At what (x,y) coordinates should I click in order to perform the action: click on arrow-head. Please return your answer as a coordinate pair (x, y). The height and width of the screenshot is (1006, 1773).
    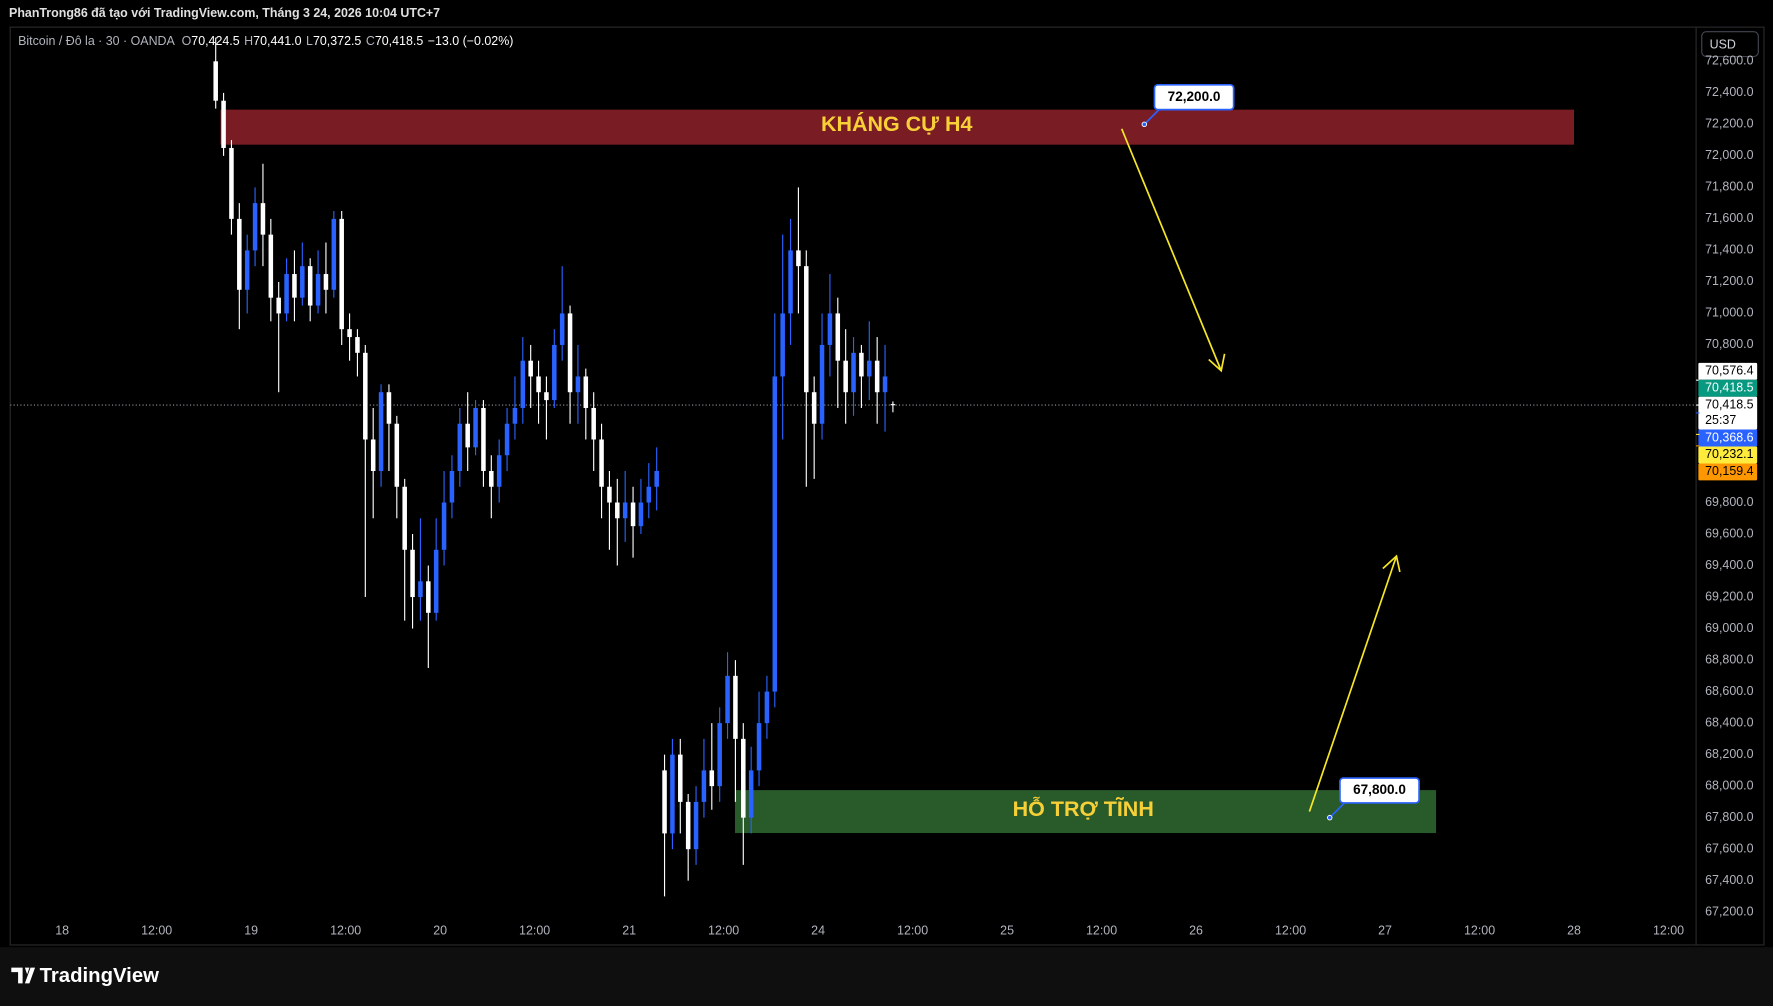
    Looking at the image, I should click on (1391, 563).